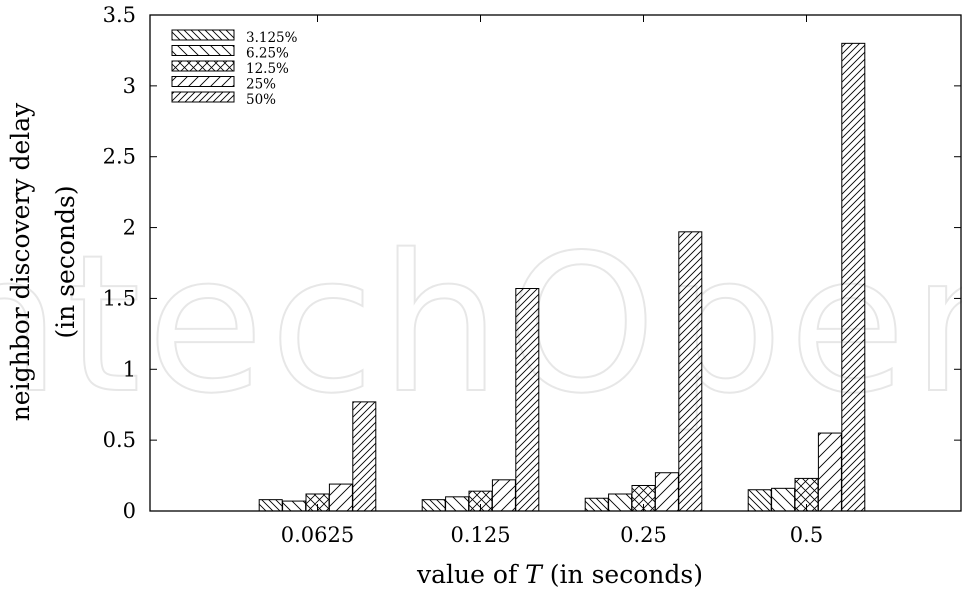 The width and height of the screenshot is (962, 589). What do you see at coordinates (503, 495) in the screenshot?
I see `bar-25--0.125` at bounding box center [503, 495].